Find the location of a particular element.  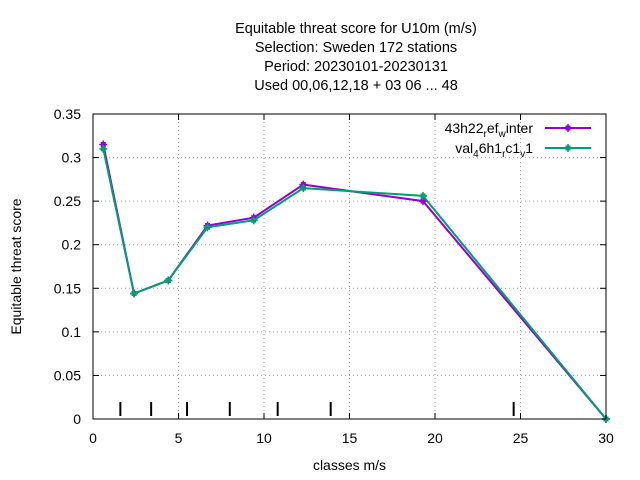

y-tick-label: 0.05 is located at coordinates (67, 375).